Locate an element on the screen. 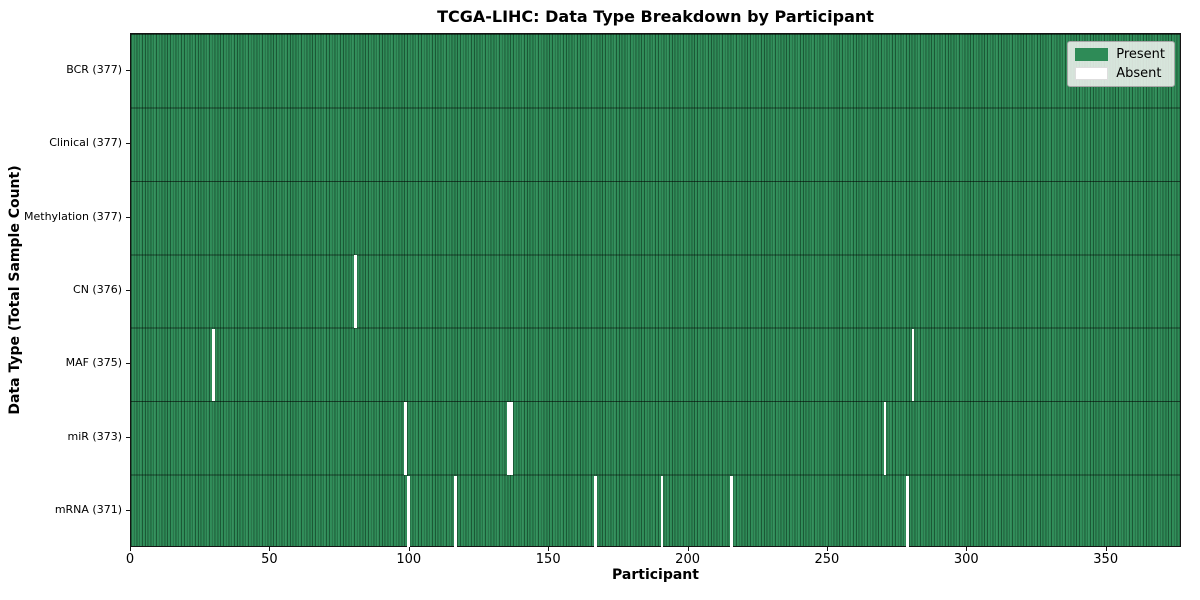 This screenshot has width=1200, height=600. legend: Present Absent is located at coordinates (1121, 64).